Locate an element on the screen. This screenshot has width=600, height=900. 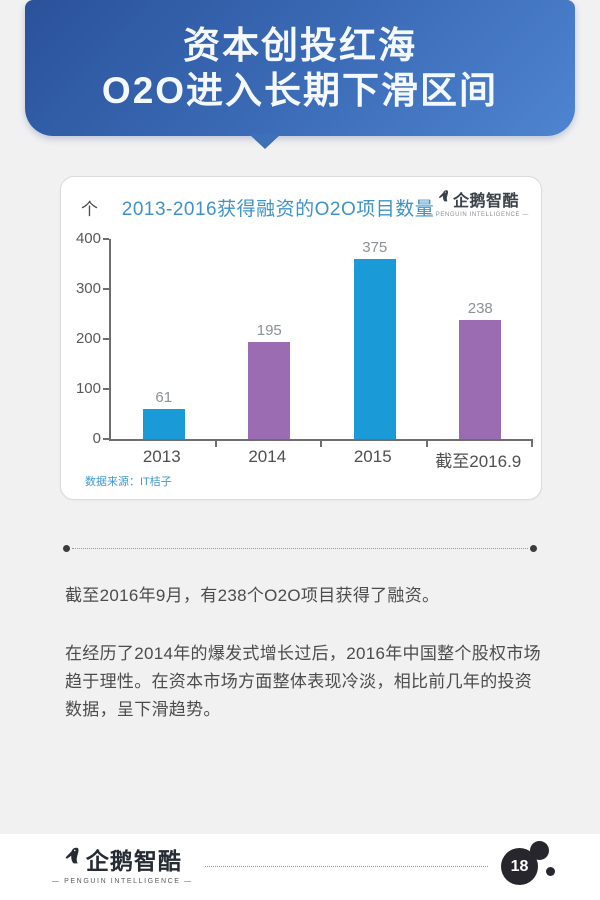
bar-value-label-截至2016.9: 238 is located at coordinates (480, 308).